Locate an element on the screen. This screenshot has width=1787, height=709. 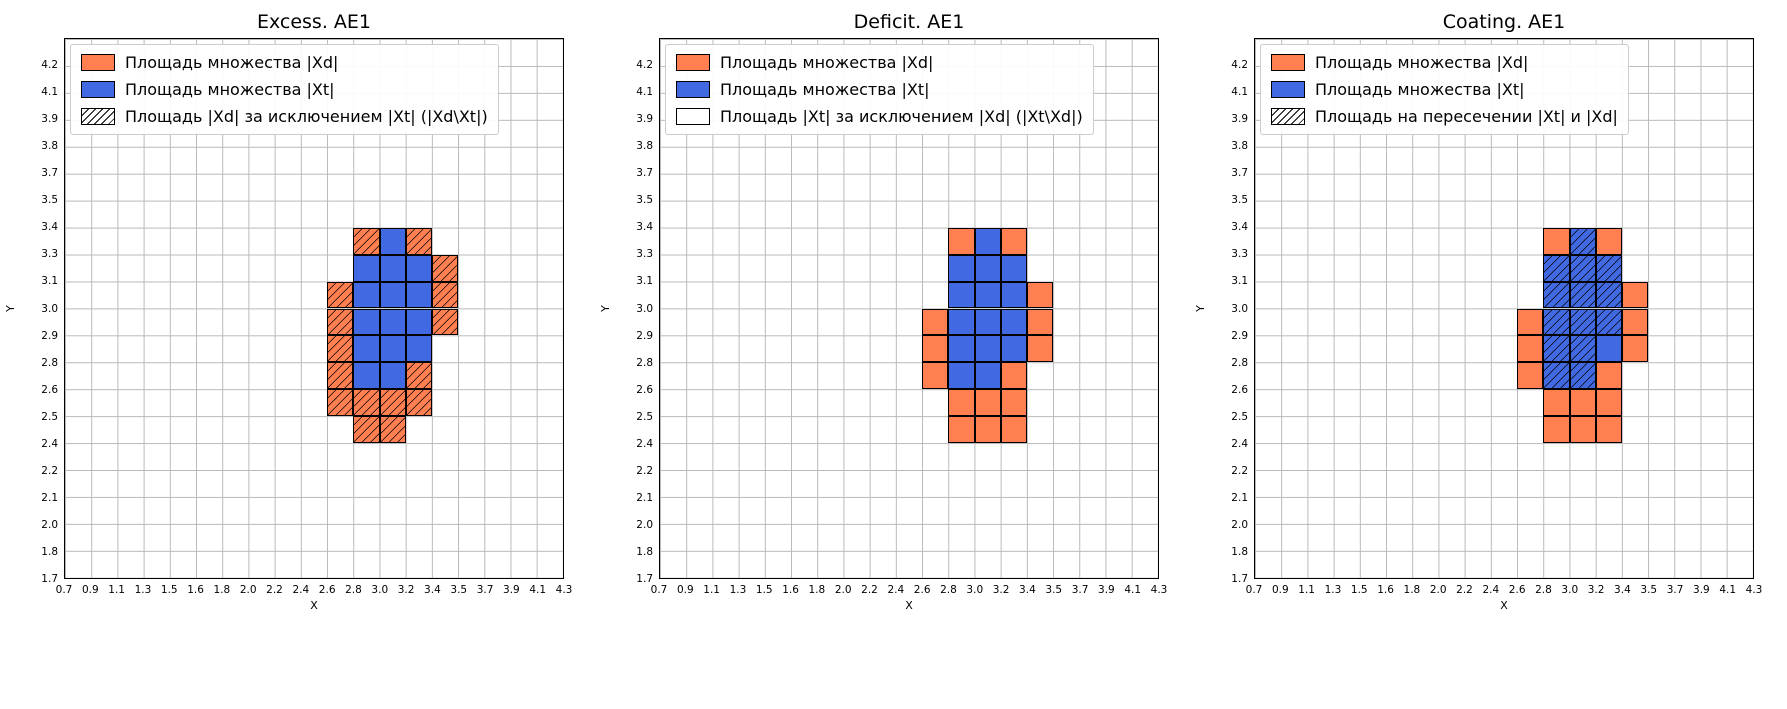
x-tick-label: 3.0 is located at coordinates (975, 590).